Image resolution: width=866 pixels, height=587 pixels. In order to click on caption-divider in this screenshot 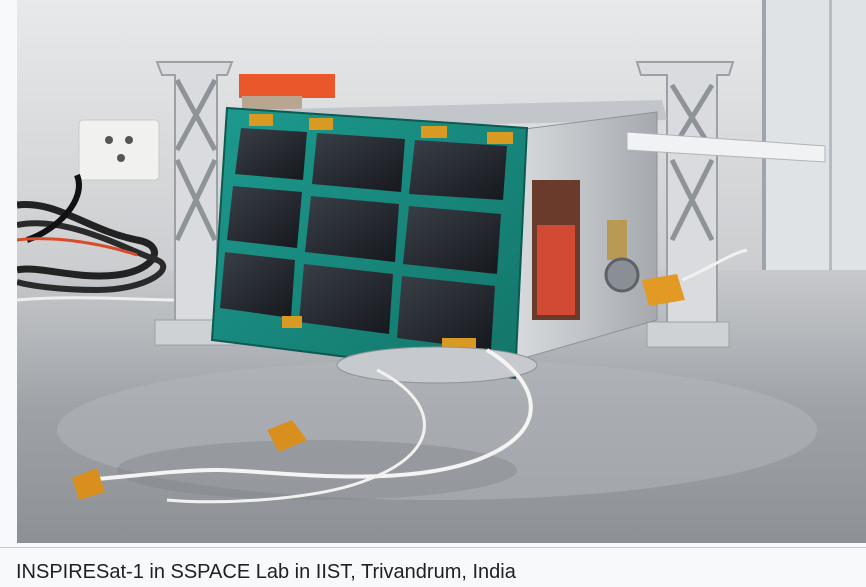, I will do `click(433, 547)`.